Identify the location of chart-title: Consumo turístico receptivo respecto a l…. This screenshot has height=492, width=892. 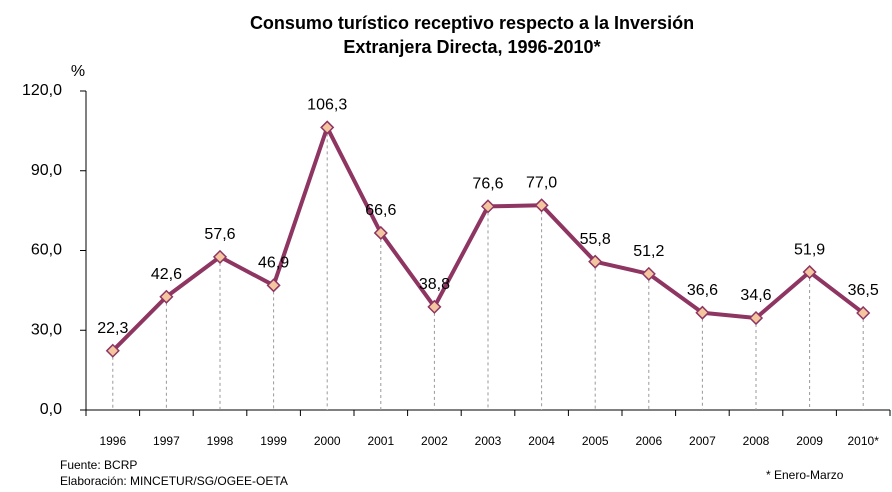
(472, 23).